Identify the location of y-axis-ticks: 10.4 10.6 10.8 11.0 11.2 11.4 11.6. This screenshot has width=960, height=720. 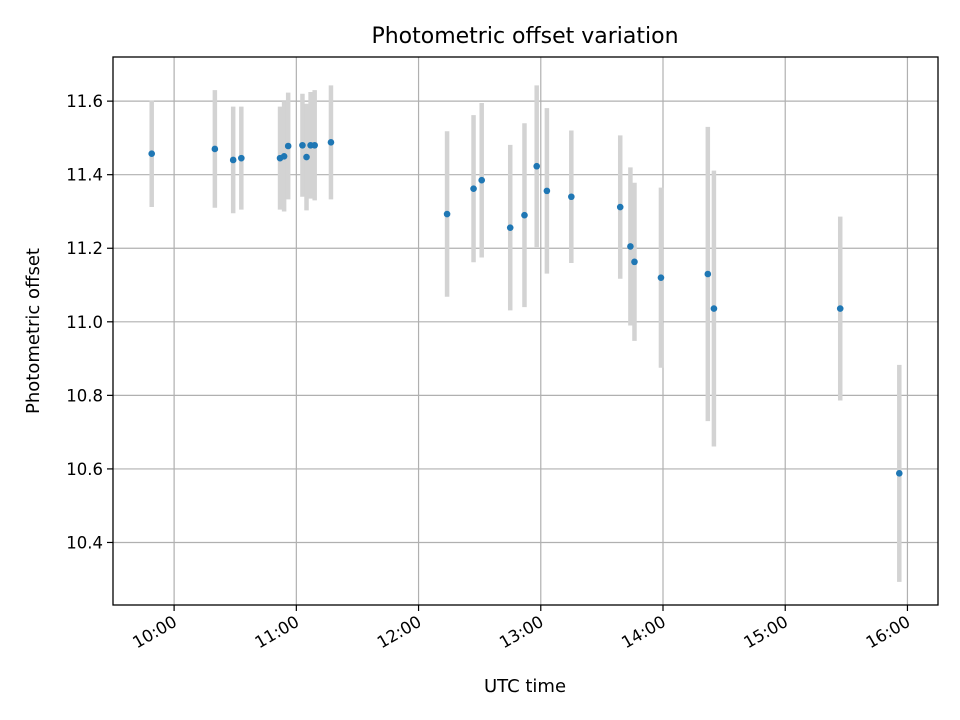
(89, 322).